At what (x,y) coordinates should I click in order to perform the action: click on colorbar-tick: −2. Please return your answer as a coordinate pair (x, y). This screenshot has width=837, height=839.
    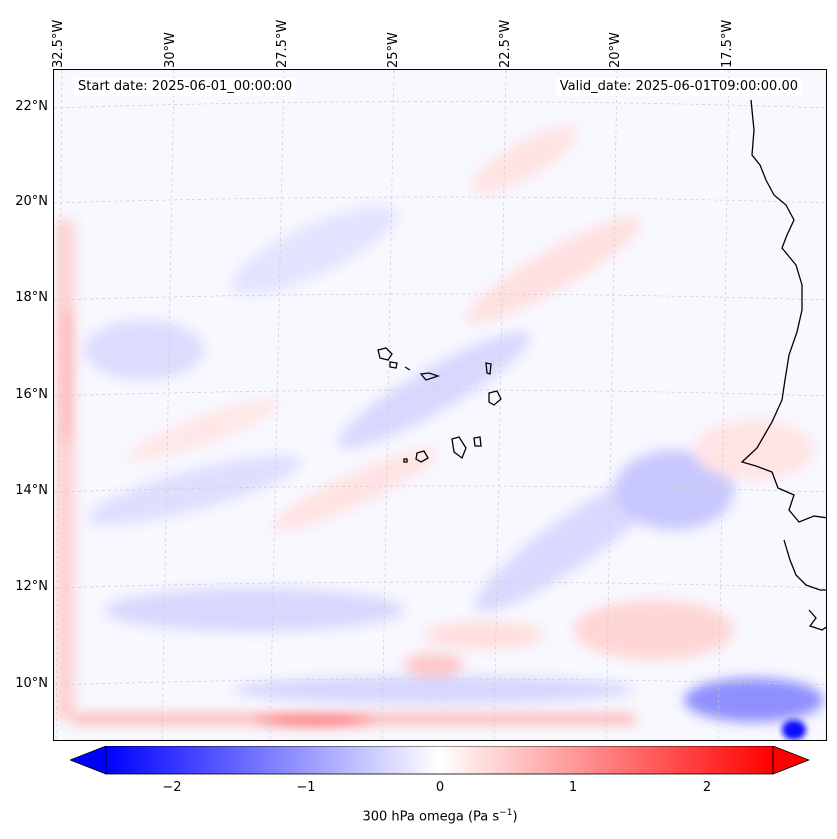
    Looking at the image, I should click on (172, 787).